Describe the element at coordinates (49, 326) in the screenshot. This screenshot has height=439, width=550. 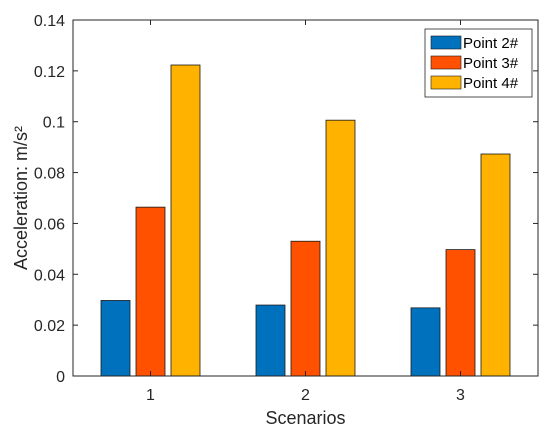
I see `y-tick-label: 0.02` at that location.